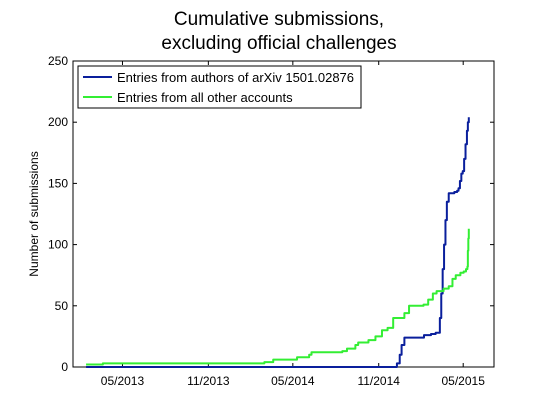  I want to click on y-tick-label: 0, so click(64, 367).